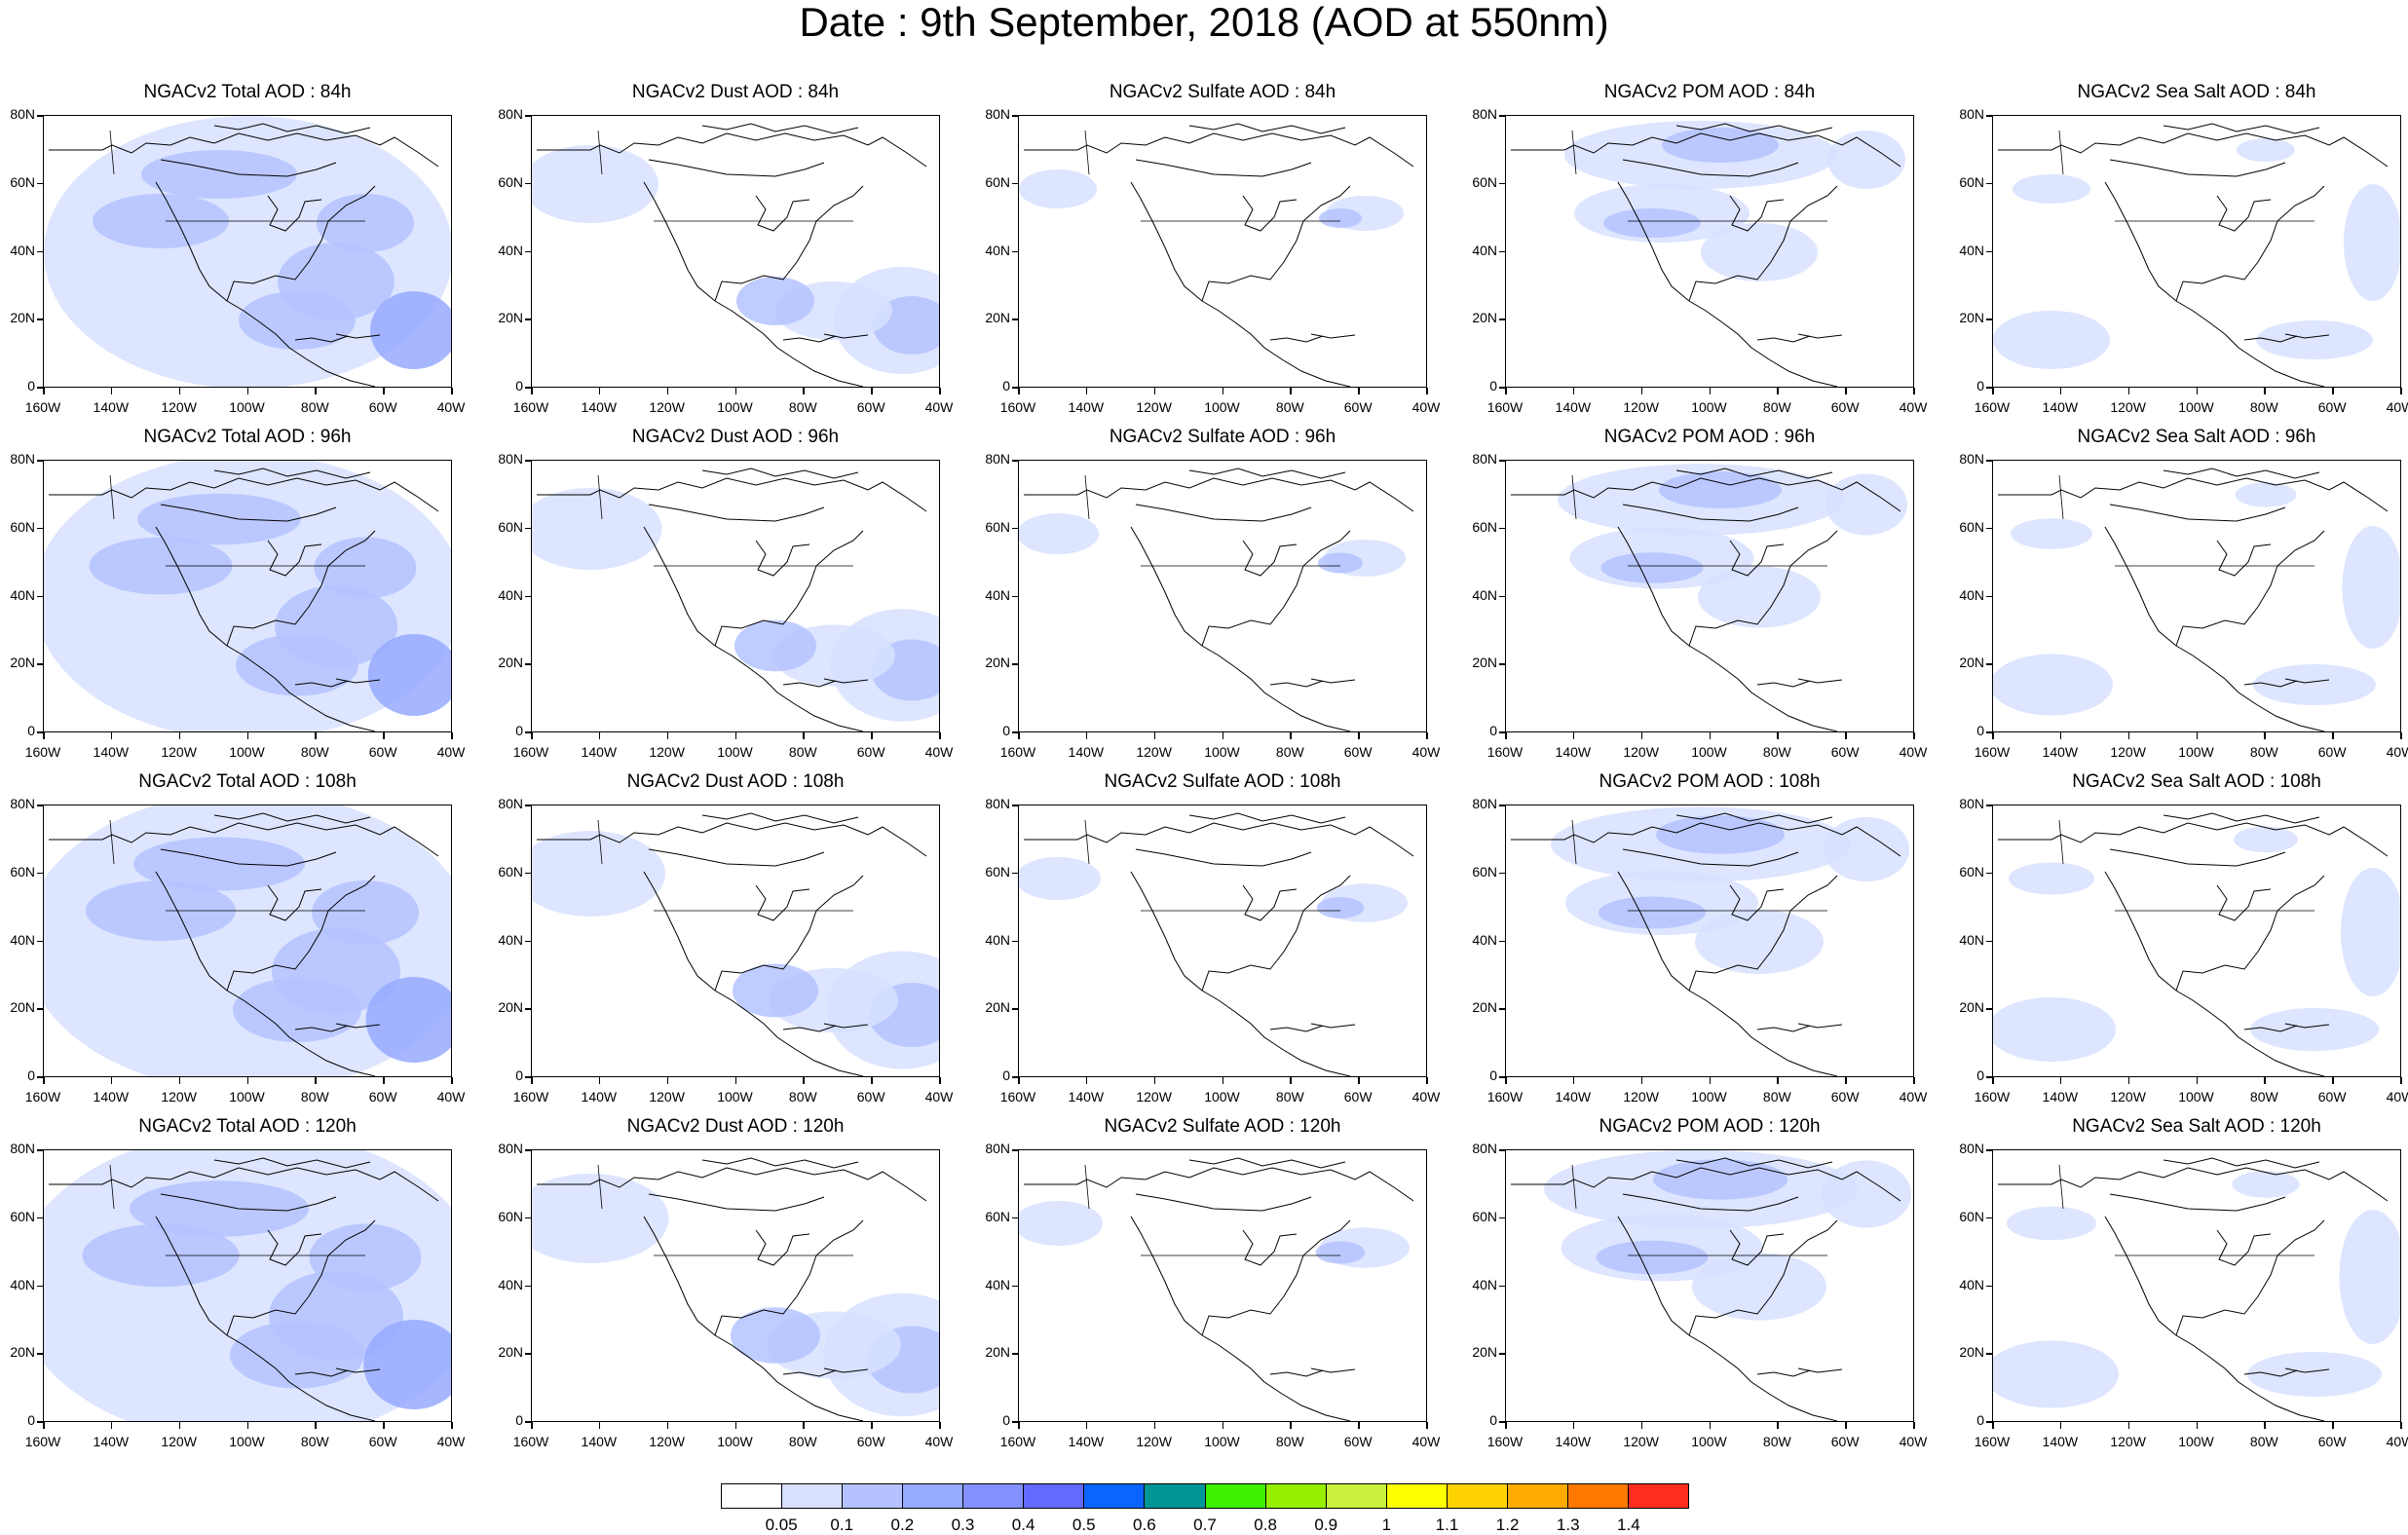 This screenshot has width=2408, height=1535. I want to click on panel-title: NGACv2 POM AOD : 84h, so click(1709, 92).